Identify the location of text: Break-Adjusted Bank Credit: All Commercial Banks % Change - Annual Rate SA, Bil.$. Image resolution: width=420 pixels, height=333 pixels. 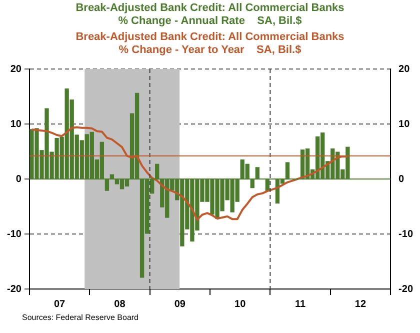
(210, 15).